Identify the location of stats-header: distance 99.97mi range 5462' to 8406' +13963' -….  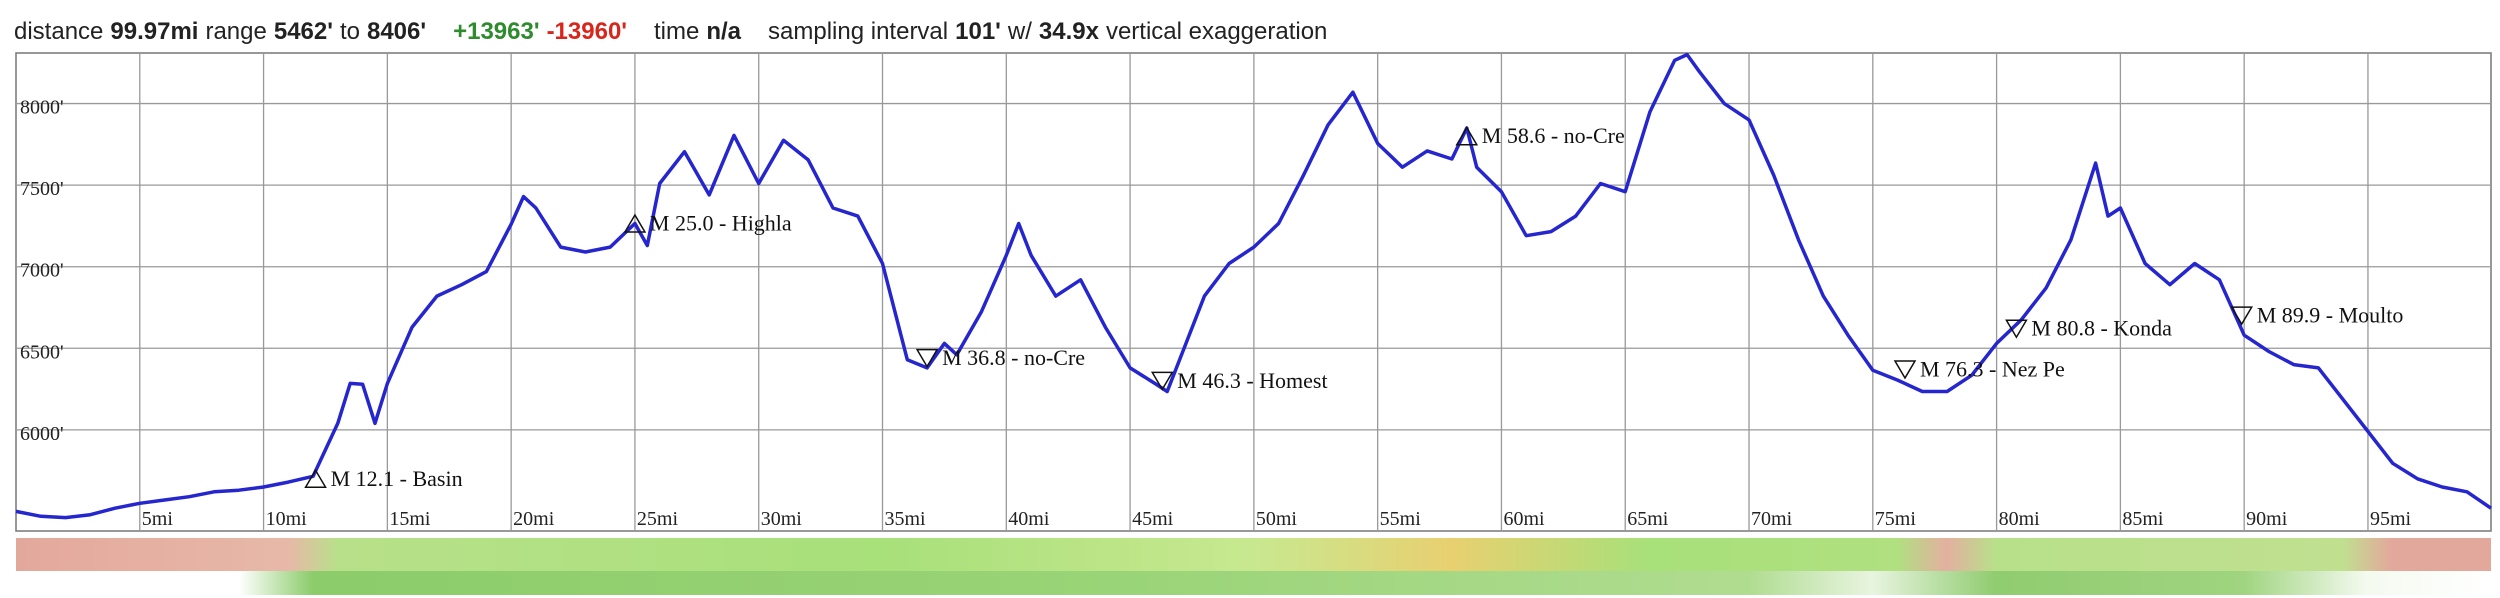
(674, 32).